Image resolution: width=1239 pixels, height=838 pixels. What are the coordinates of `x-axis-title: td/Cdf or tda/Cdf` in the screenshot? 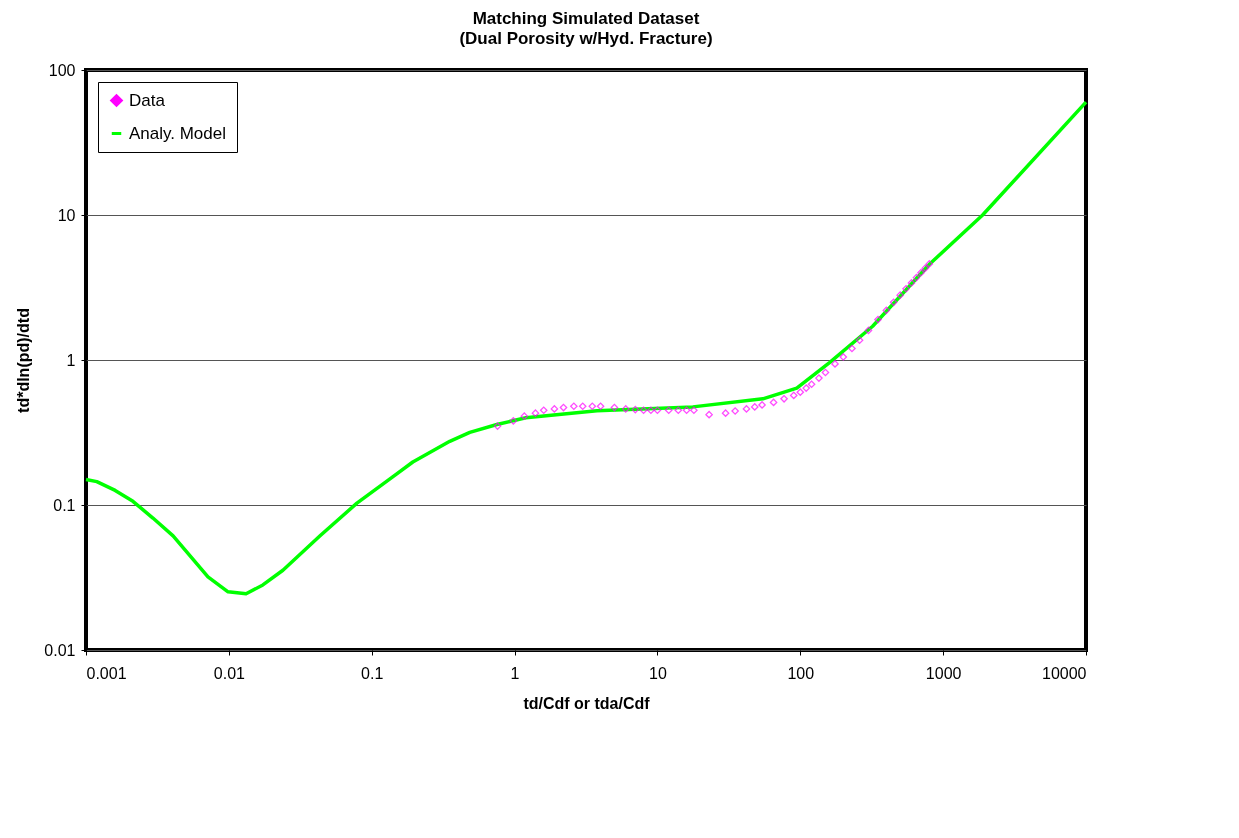 It's located at (587, 703).